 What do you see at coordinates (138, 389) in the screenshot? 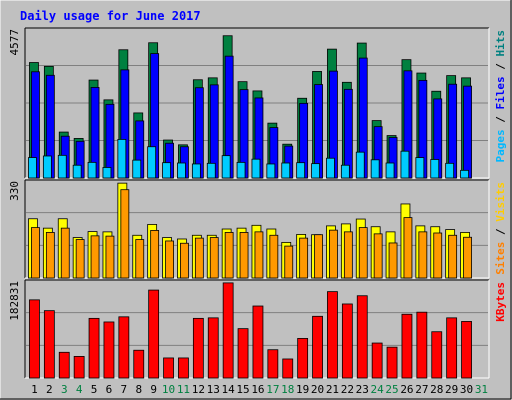
I see `day-label-8: 8` at bounding box center [138, 389].